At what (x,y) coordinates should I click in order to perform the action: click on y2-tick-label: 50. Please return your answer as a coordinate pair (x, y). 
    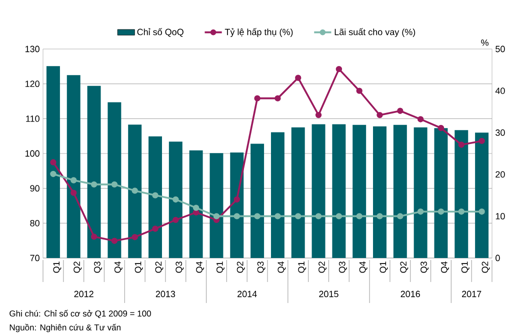
    Looking at the image, I should click on (500, 49).